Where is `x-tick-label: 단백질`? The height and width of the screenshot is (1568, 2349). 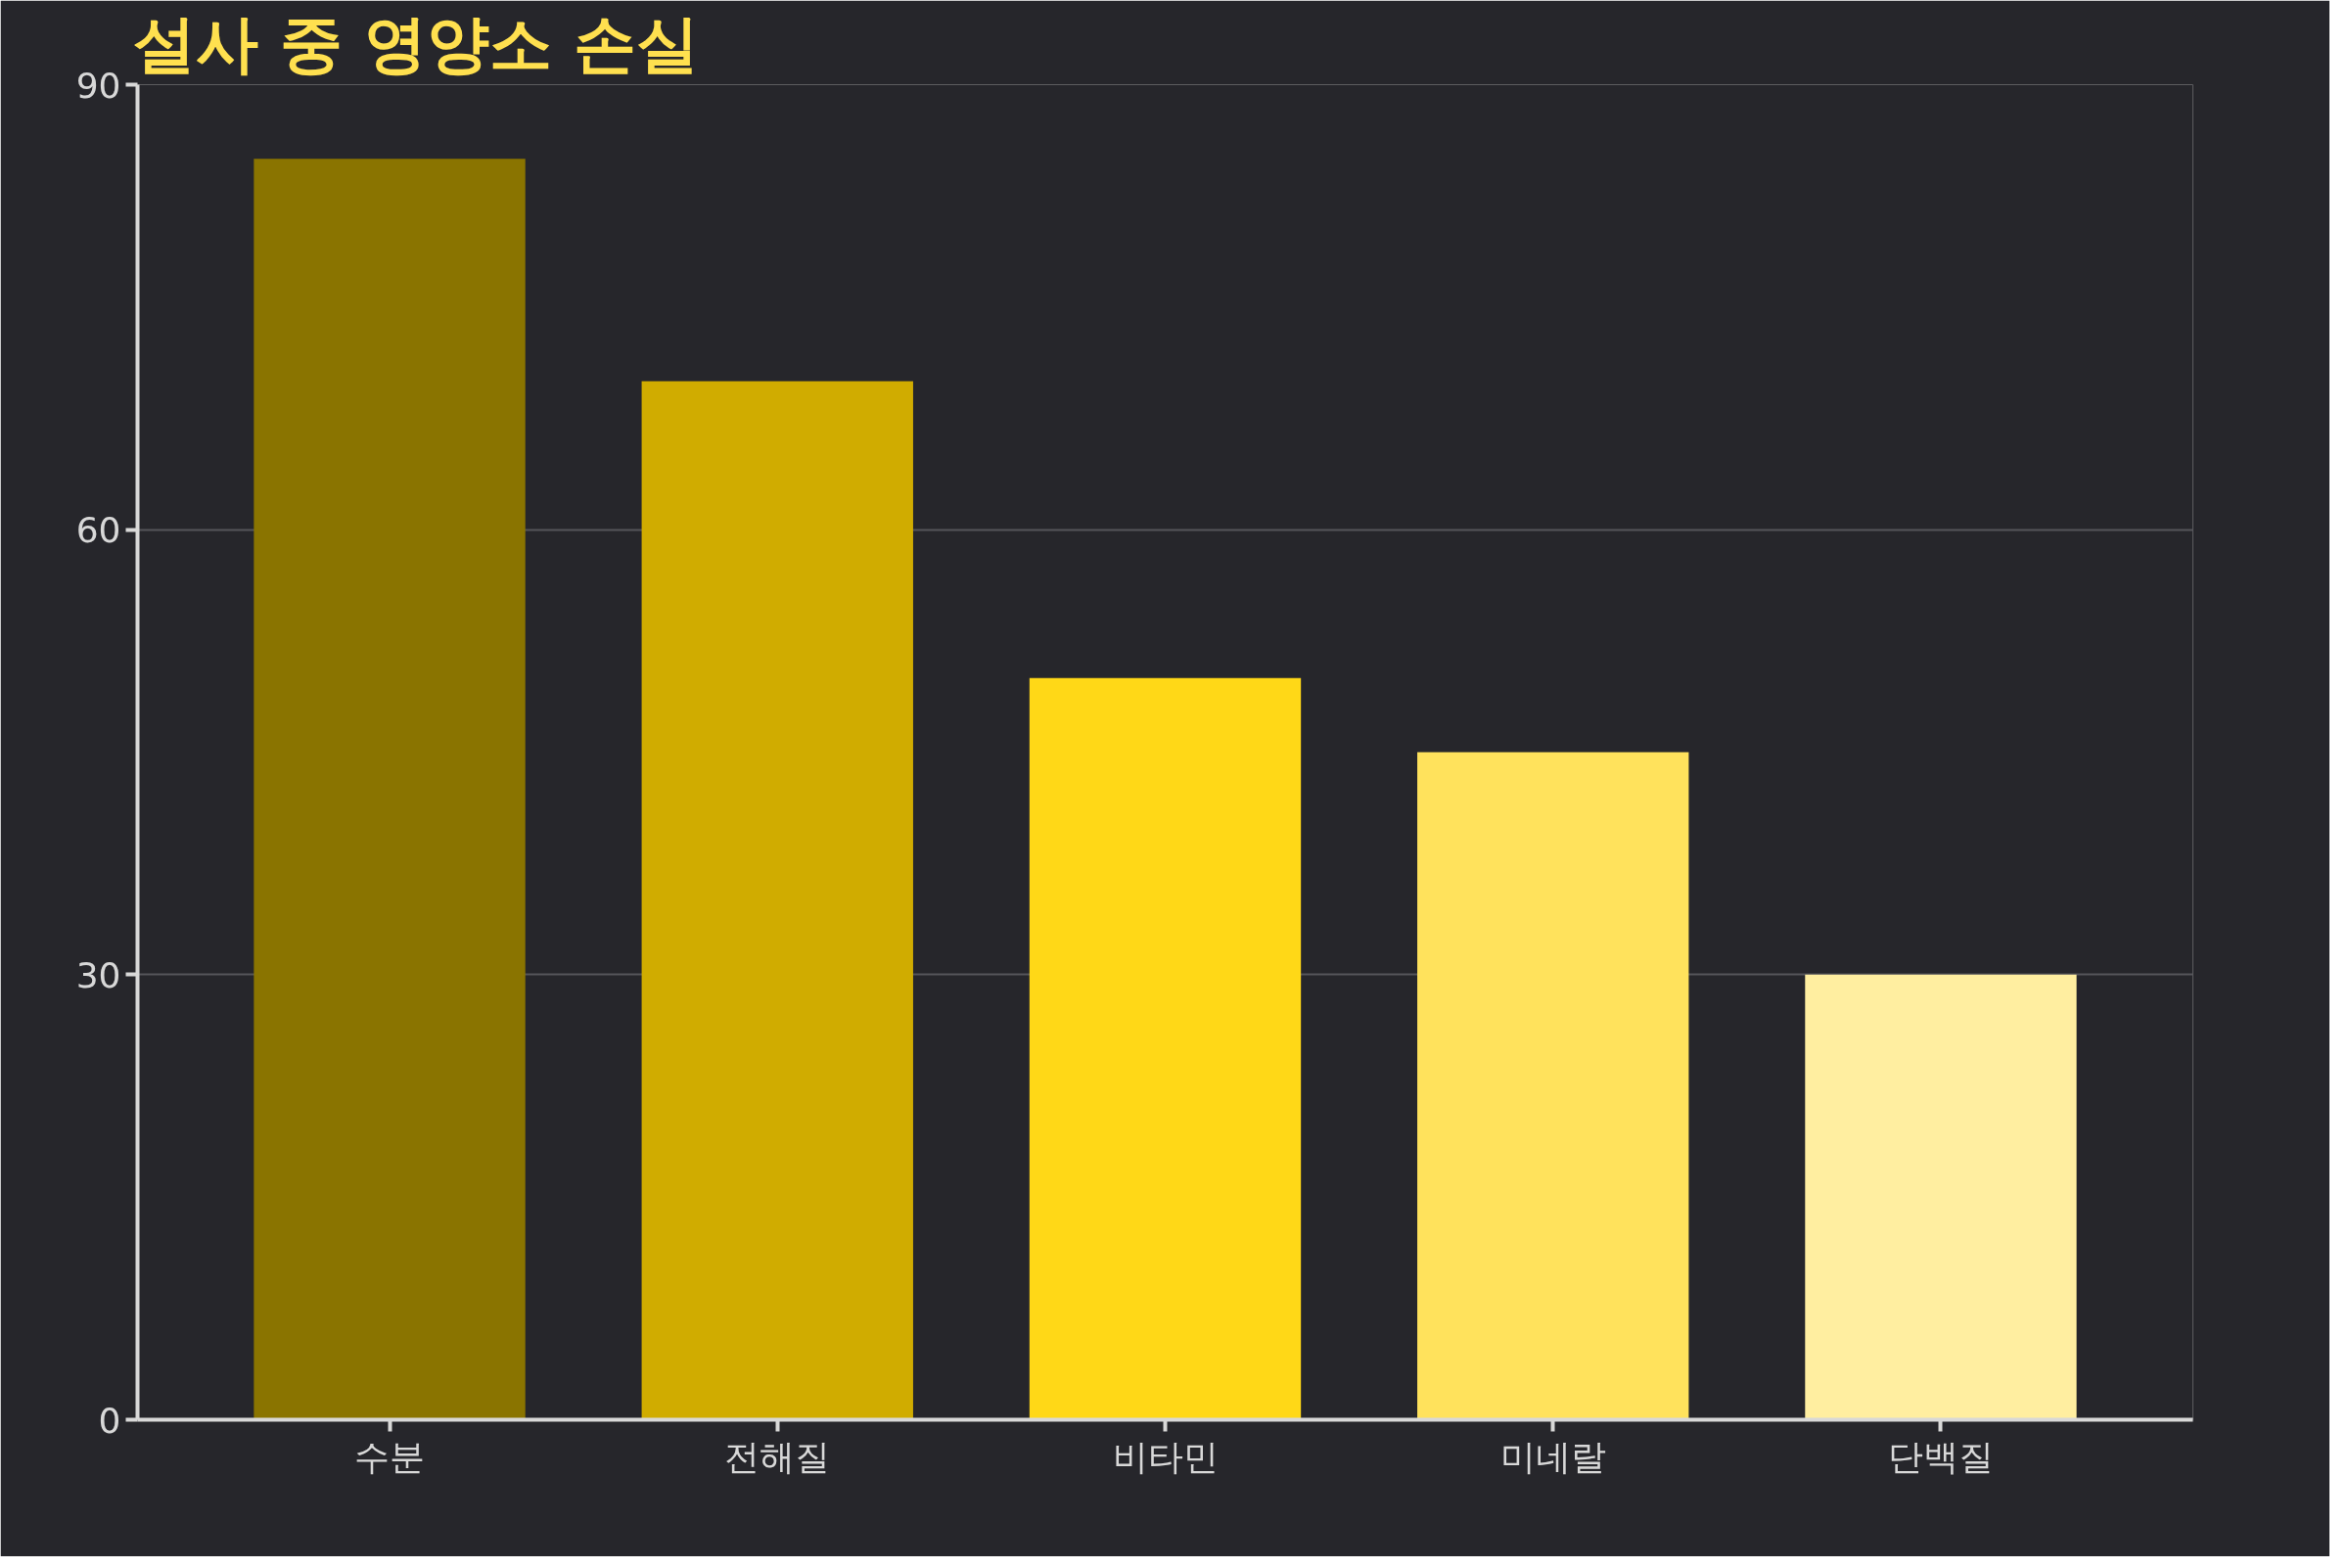 x-tick-label: 단백질 is located at coordinates (1940, 1456).